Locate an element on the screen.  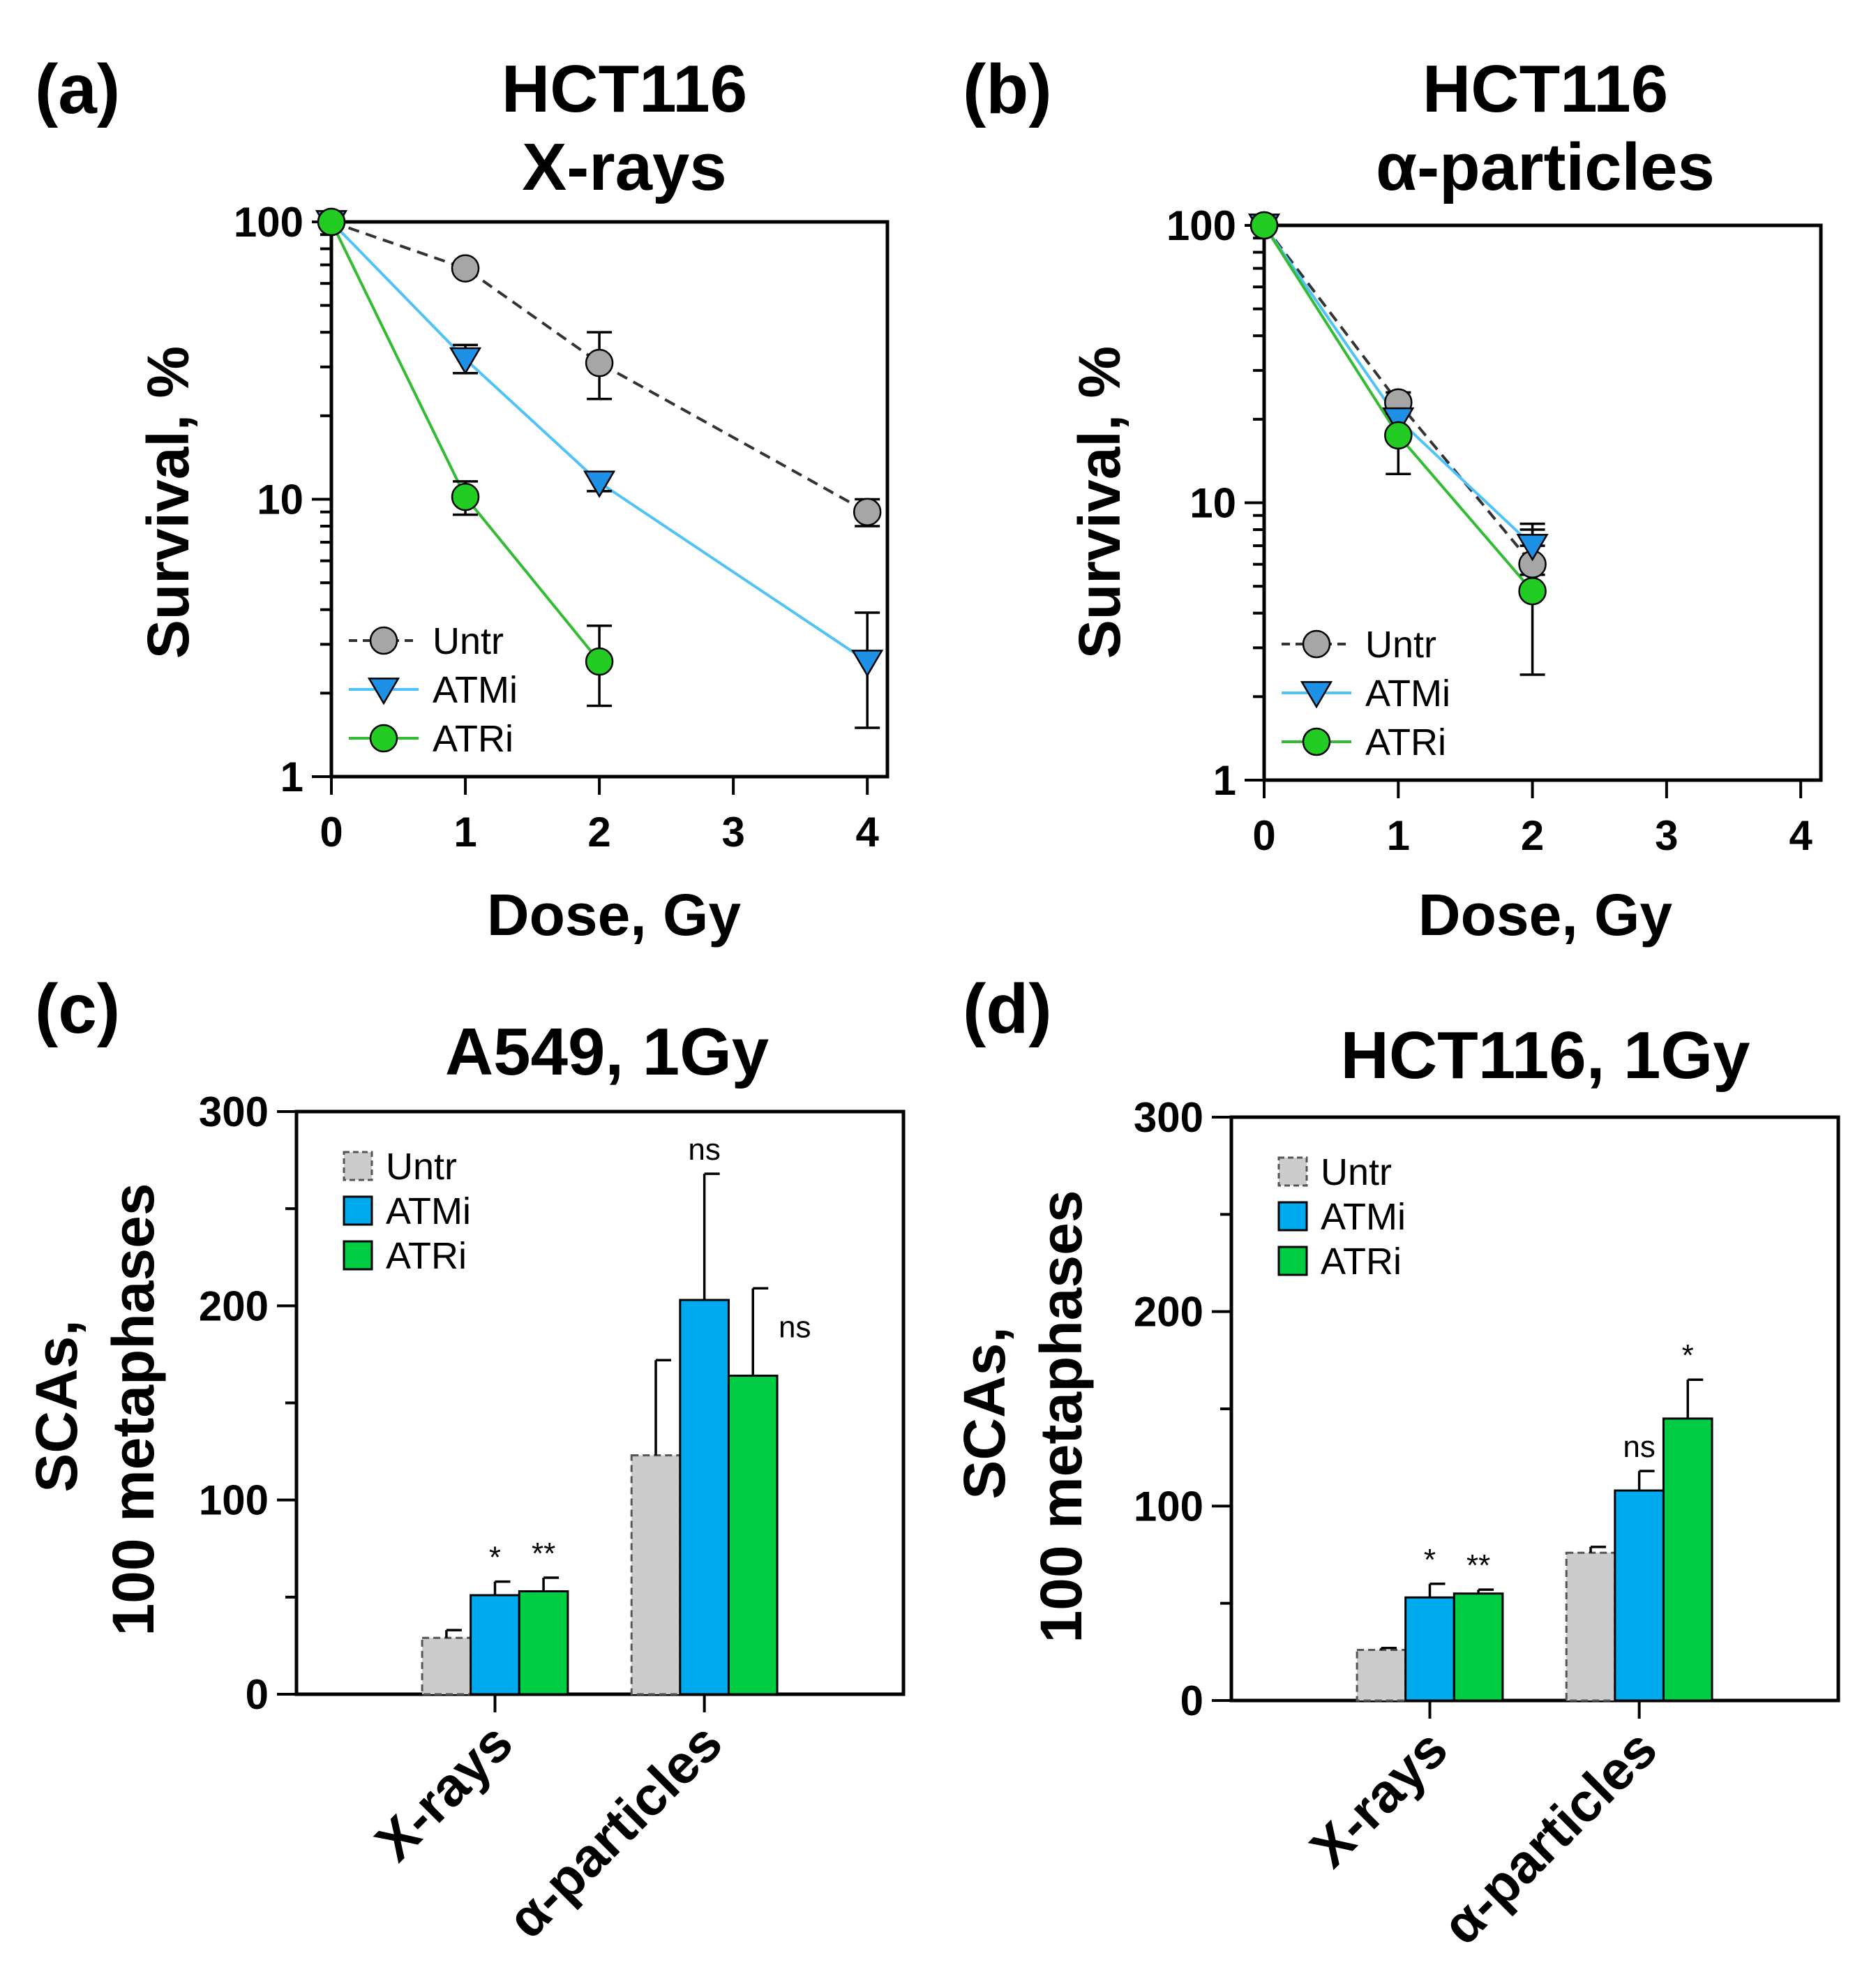
b-x-tick-label: 0 is located at coordinates (1264, 835).